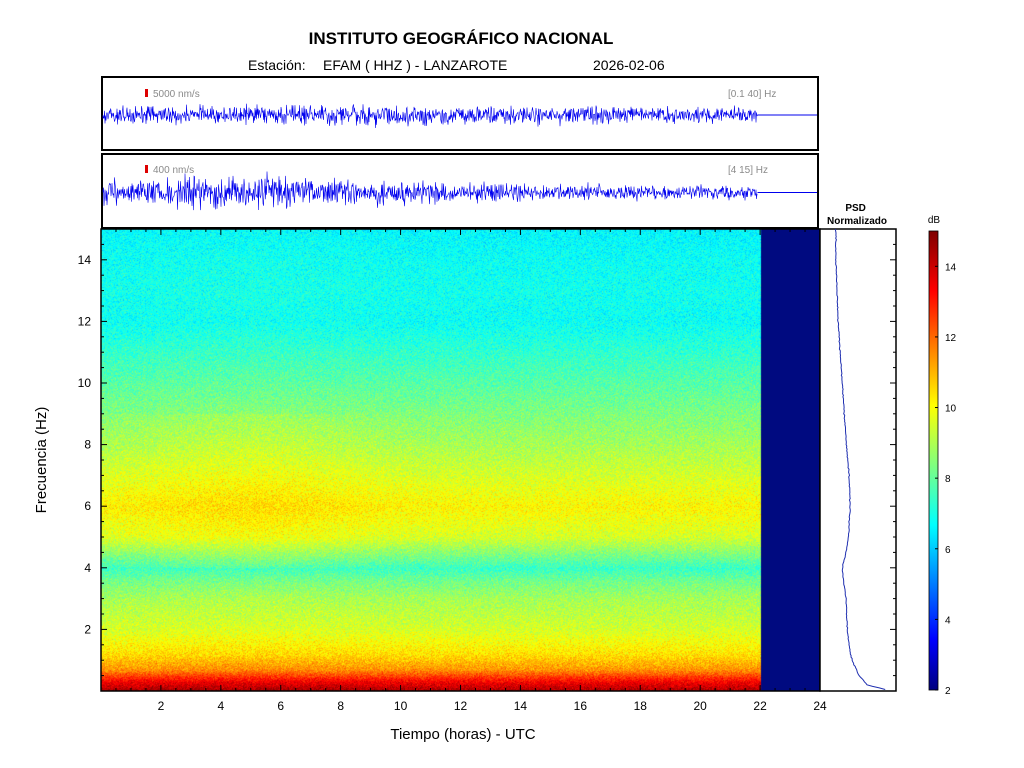  What do you see at coordinates (85, 383) in the screenshot?
I see `y-tick-label: 10` at bounding box center [85, 383].